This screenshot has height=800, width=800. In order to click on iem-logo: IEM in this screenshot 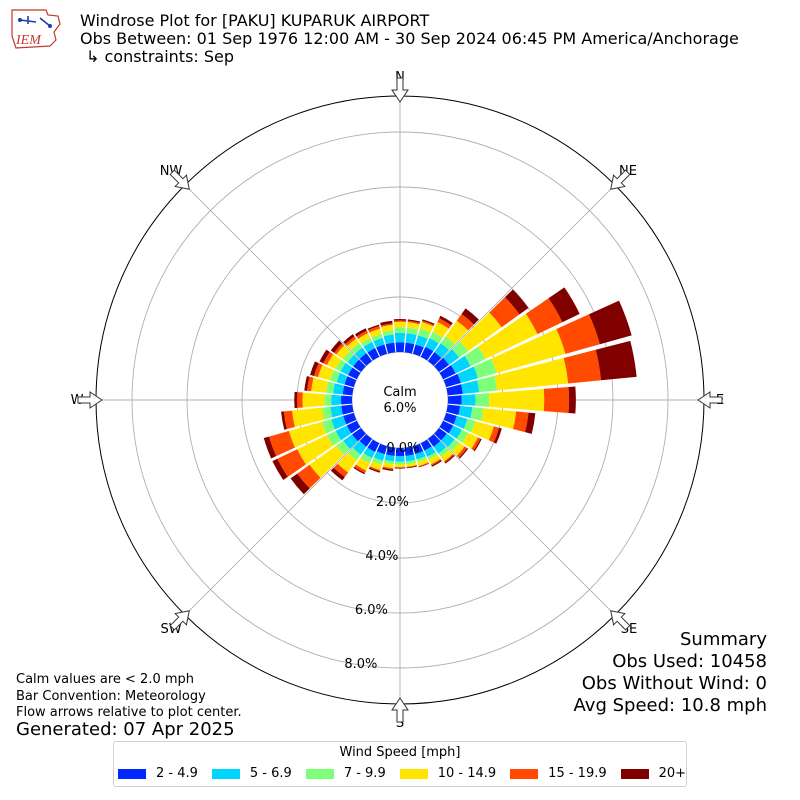, I will do `click(36, 29)`.